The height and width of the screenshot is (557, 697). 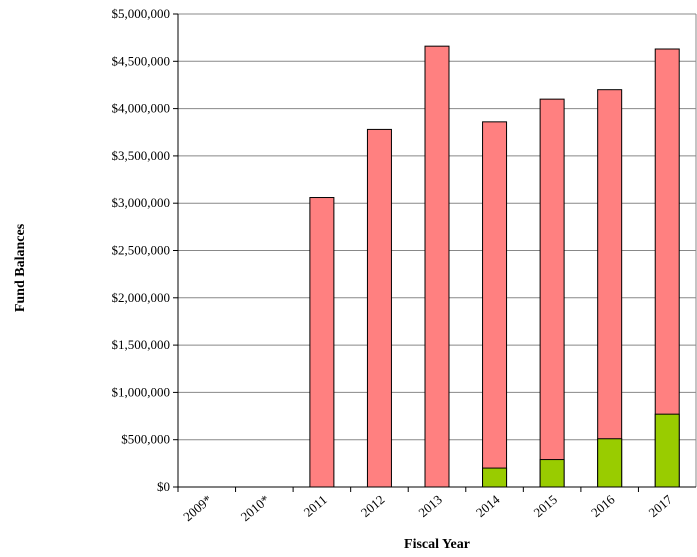 I want to click on x-tick-label: 2010*, so click(x=255, y=508).